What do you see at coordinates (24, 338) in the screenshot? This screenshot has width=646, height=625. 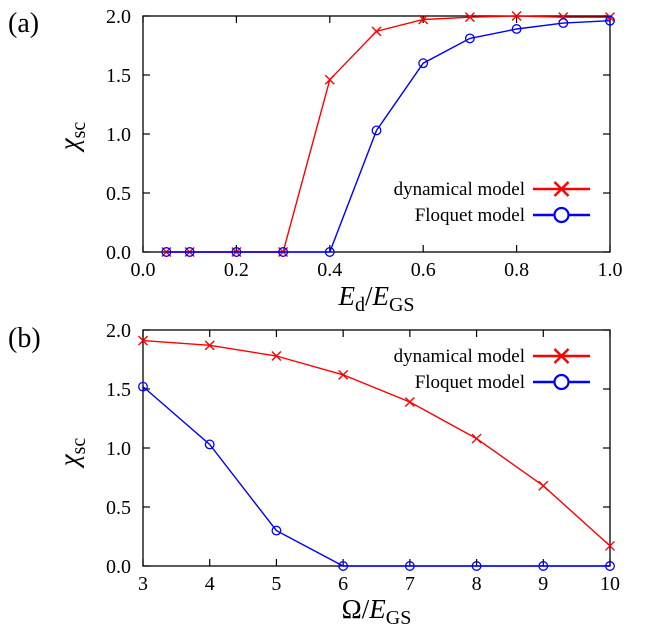 I see `panel-label: (b)` at bounding box center [24, 338].